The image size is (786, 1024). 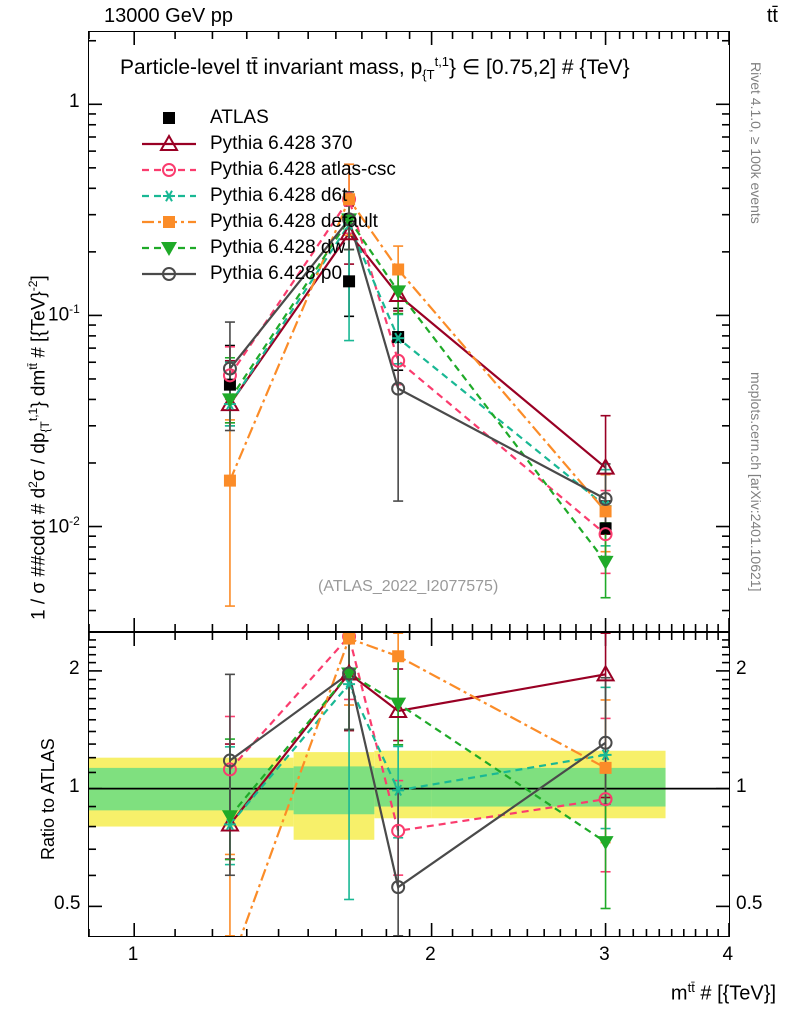 I want to click on legend-key-p0, so click(x=169, y=274).